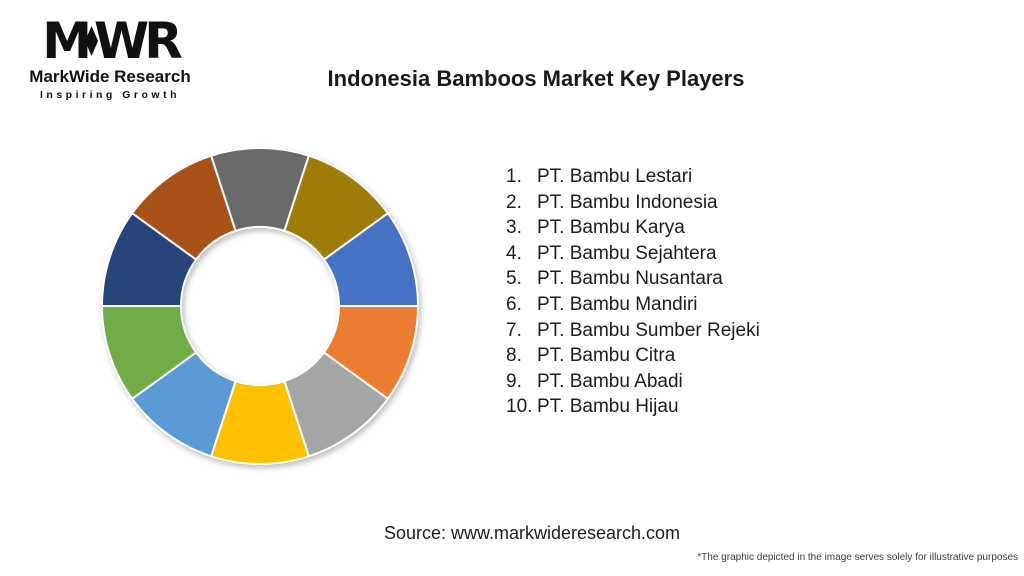 This screenshot has width=1024, height=576. What do you see at coordinates (617, 304) in the screenshot?
I see `list-item-label: PT. Bambu Mandiri` at bounding box center [617, 304].